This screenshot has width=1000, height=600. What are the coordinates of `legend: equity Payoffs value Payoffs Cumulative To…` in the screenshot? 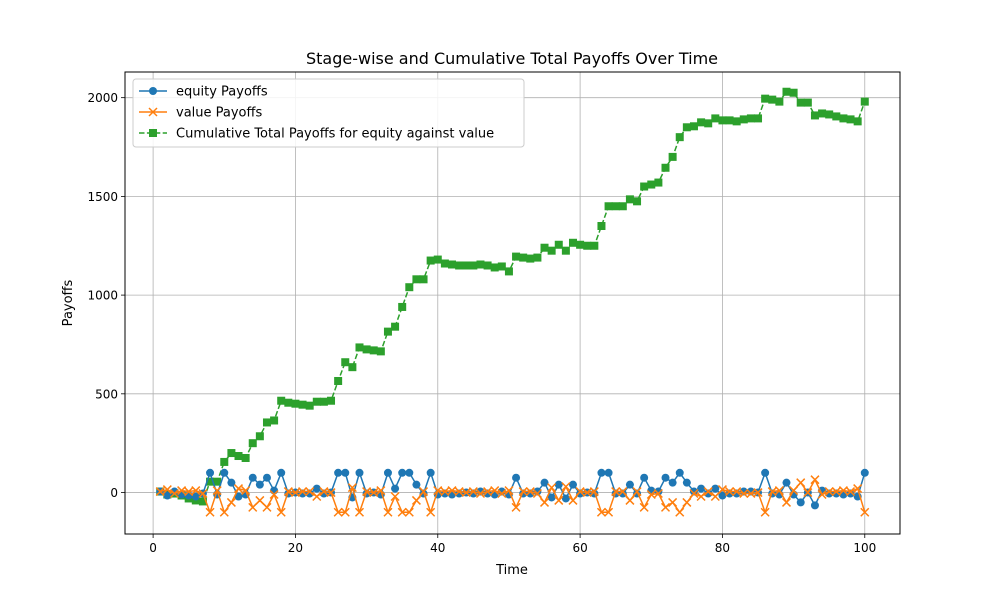 It's located at (328, 113).